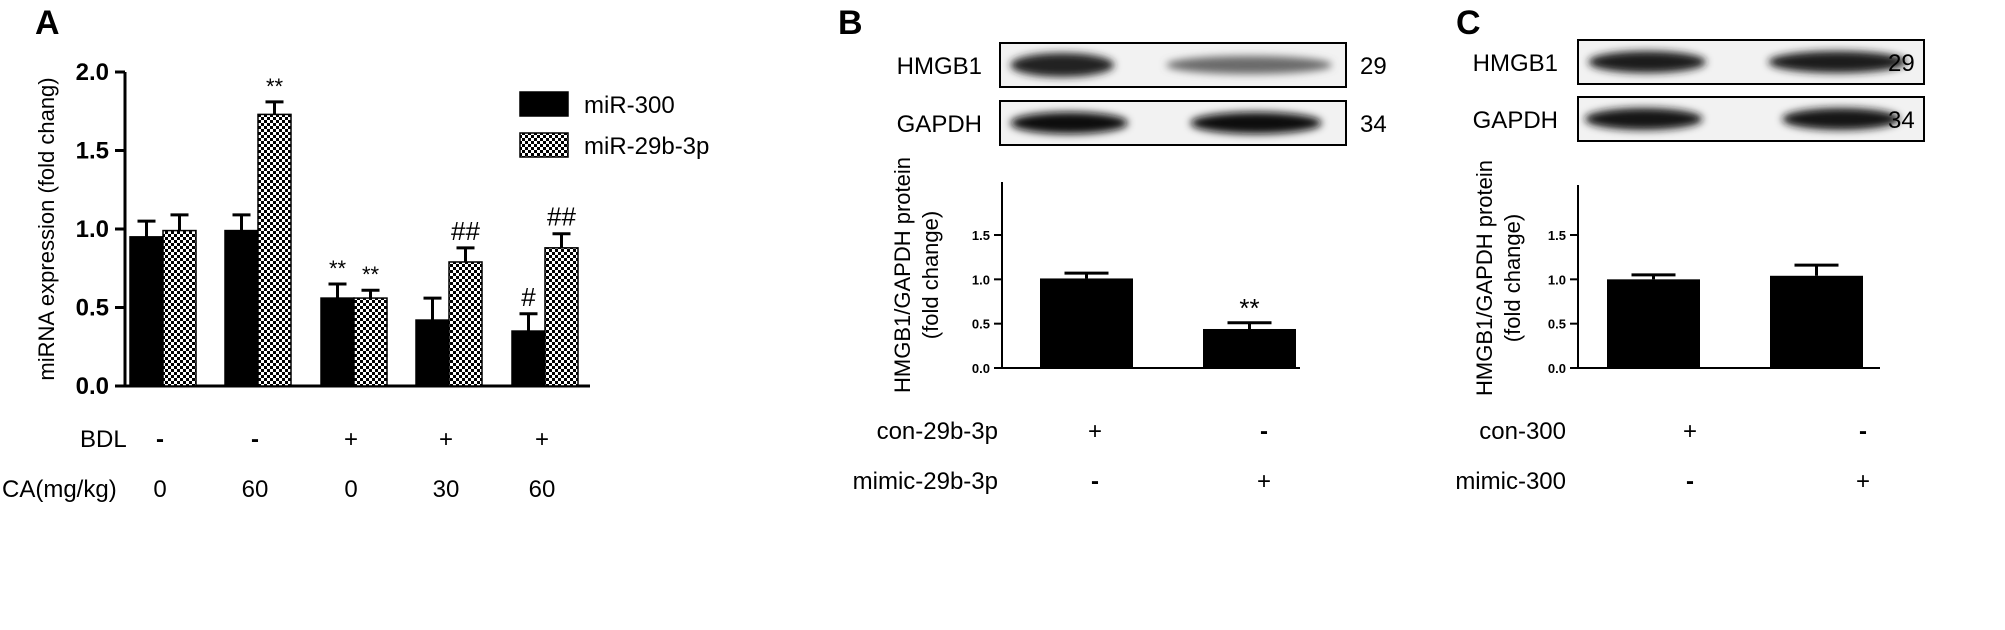  Describe the element at coordinates (1512, 278) in the screenshot. I see `panel-c-y-axis-label-line2: (fold change)` at that location.